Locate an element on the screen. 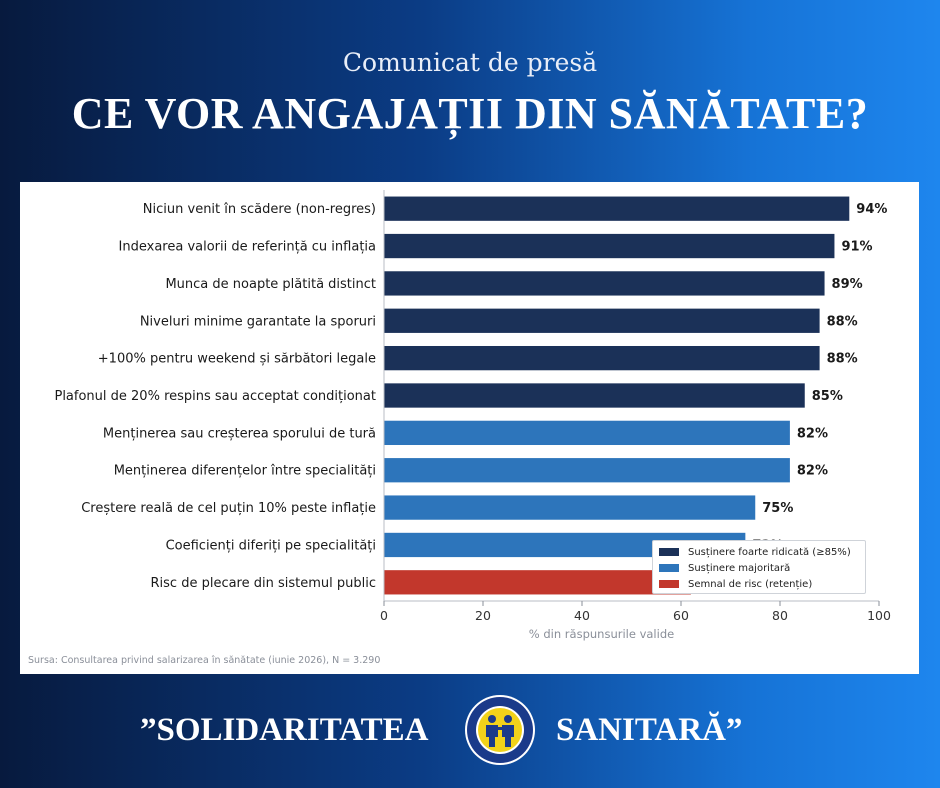  value-label-3: 89% is located at coordinates (847, 284).